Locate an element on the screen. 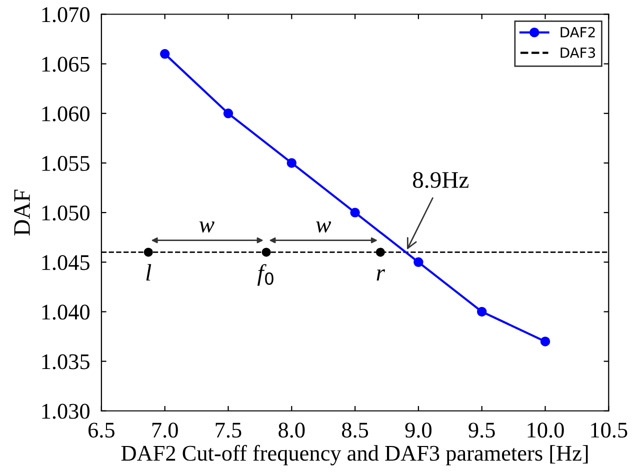 The image size is (634, 475). annotation: l is located at coordinates (149, 272).